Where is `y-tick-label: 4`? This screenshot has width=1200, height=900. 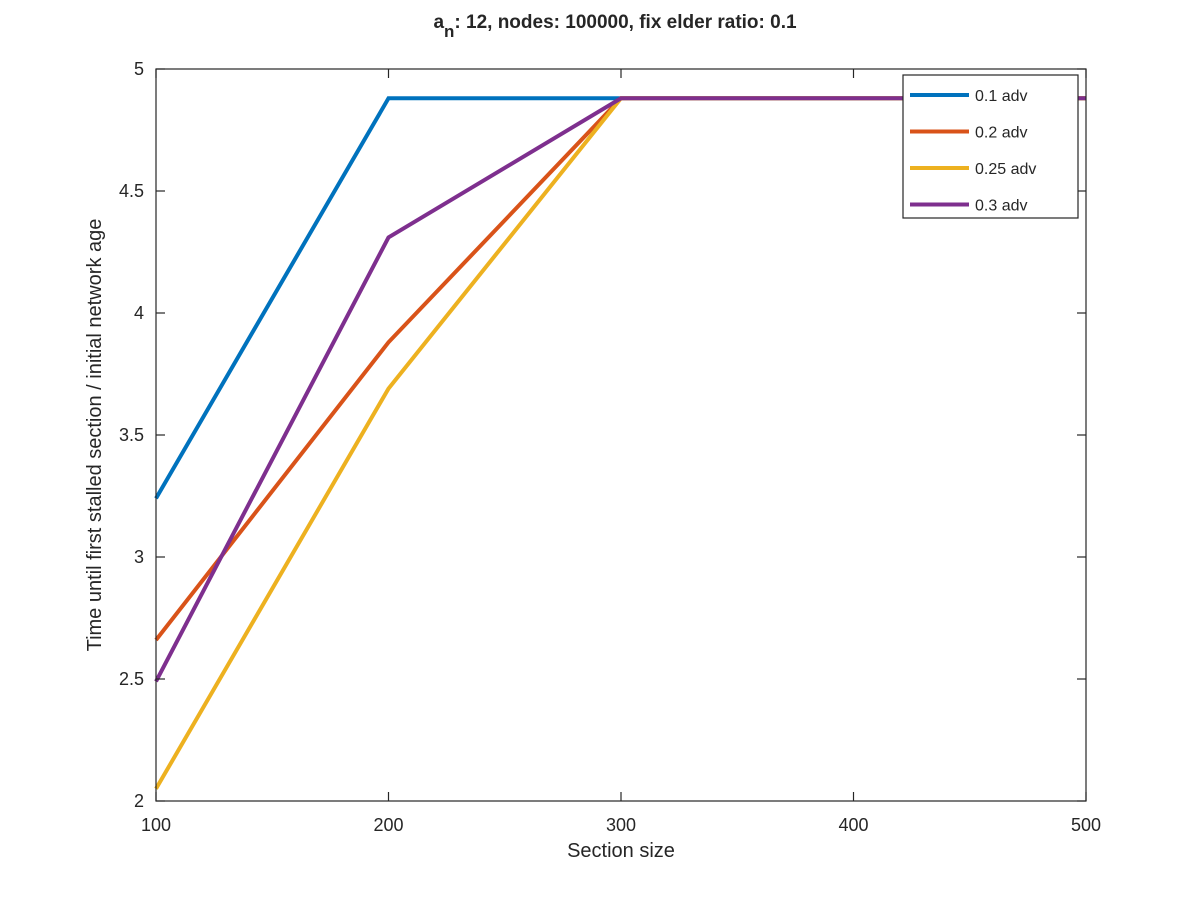
y-tick-label: 4 is located at coordinates (139, 313).